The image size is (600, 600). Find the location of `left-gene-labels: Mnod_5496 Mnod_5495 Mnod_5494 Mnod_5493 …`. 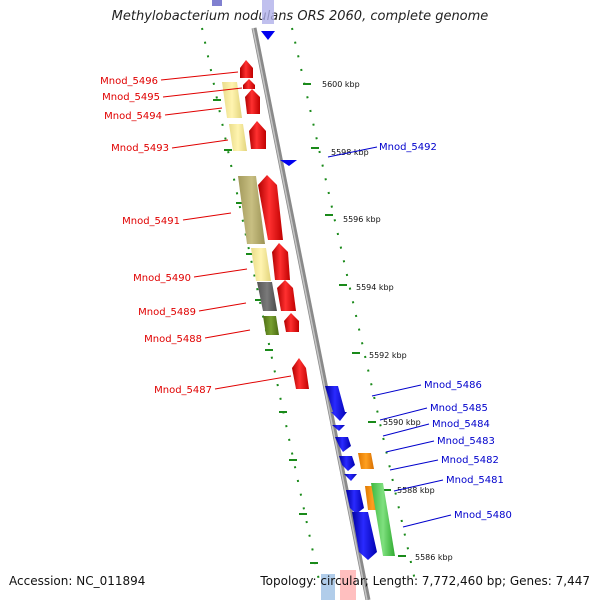

left-gene-labels: Mnod_5496 Mnod_5495 Mnod_5494 Mnod_5493 … is located at coordinates (156, 236).